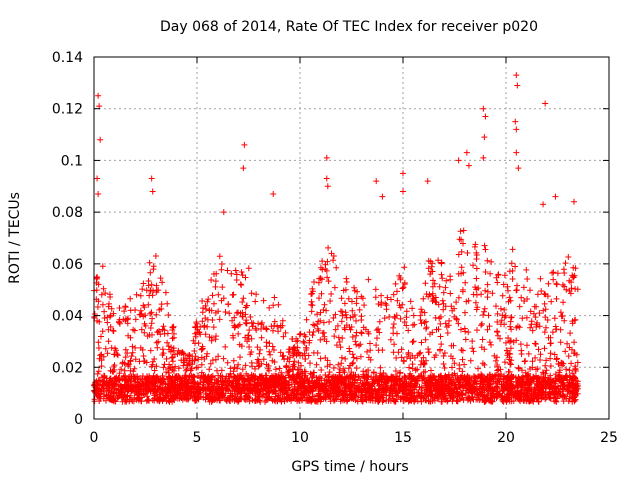 This screenshot has width=640, height=480. Describe the element at coordinates (609, 438) in the screenshot. I see `x-tick-label: 25` at that location.